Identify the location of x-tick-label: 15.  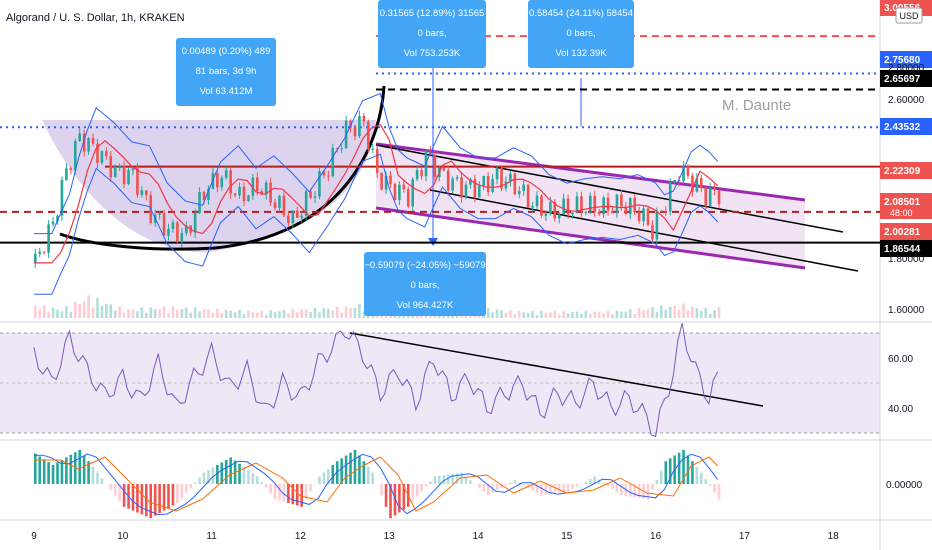
(567, 536).